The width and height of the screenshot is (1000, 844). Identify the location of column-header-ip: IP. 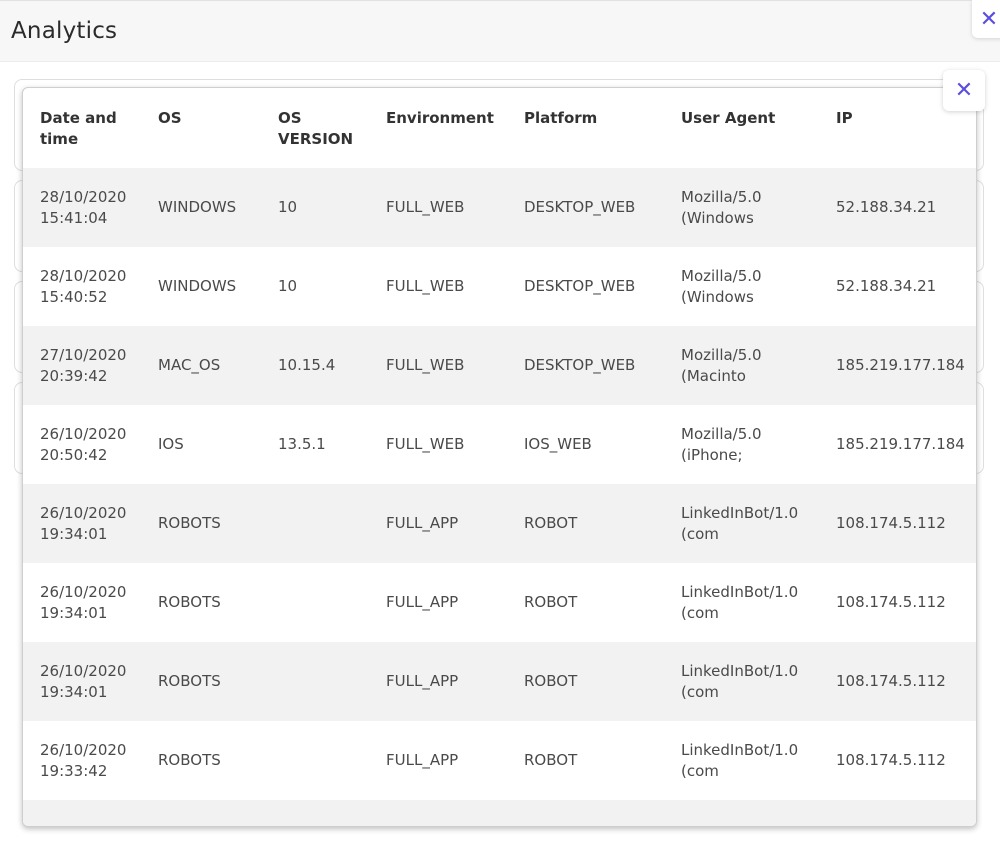
(844, 118).